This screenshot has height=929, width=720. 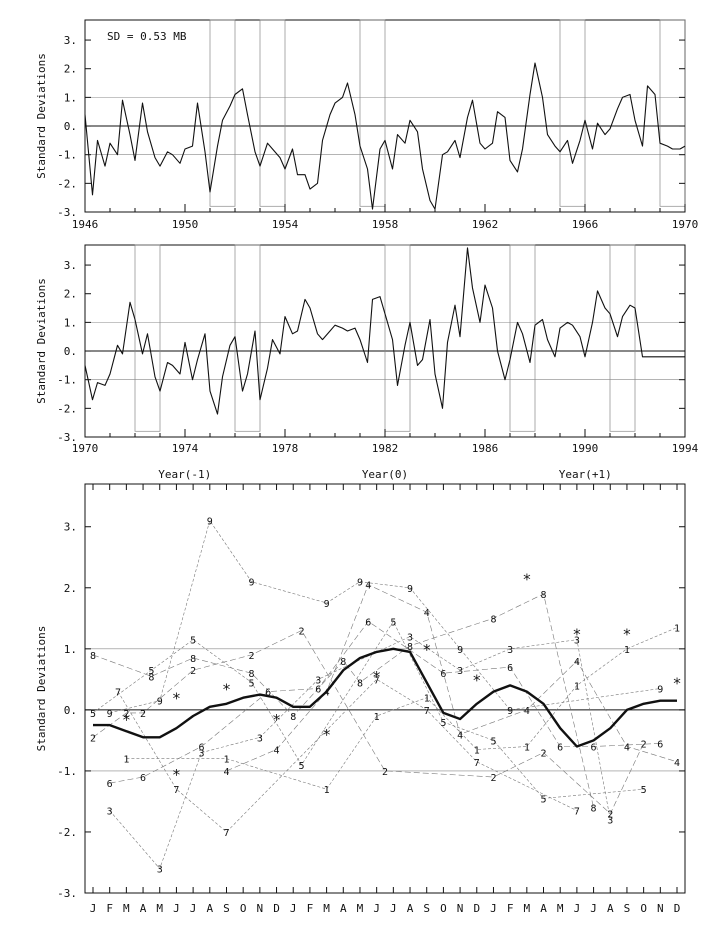 What do you see at coordinates (185, 224) in the screenshot?
I see `x-tick-label: 1950` at bounding box center [185, 224].